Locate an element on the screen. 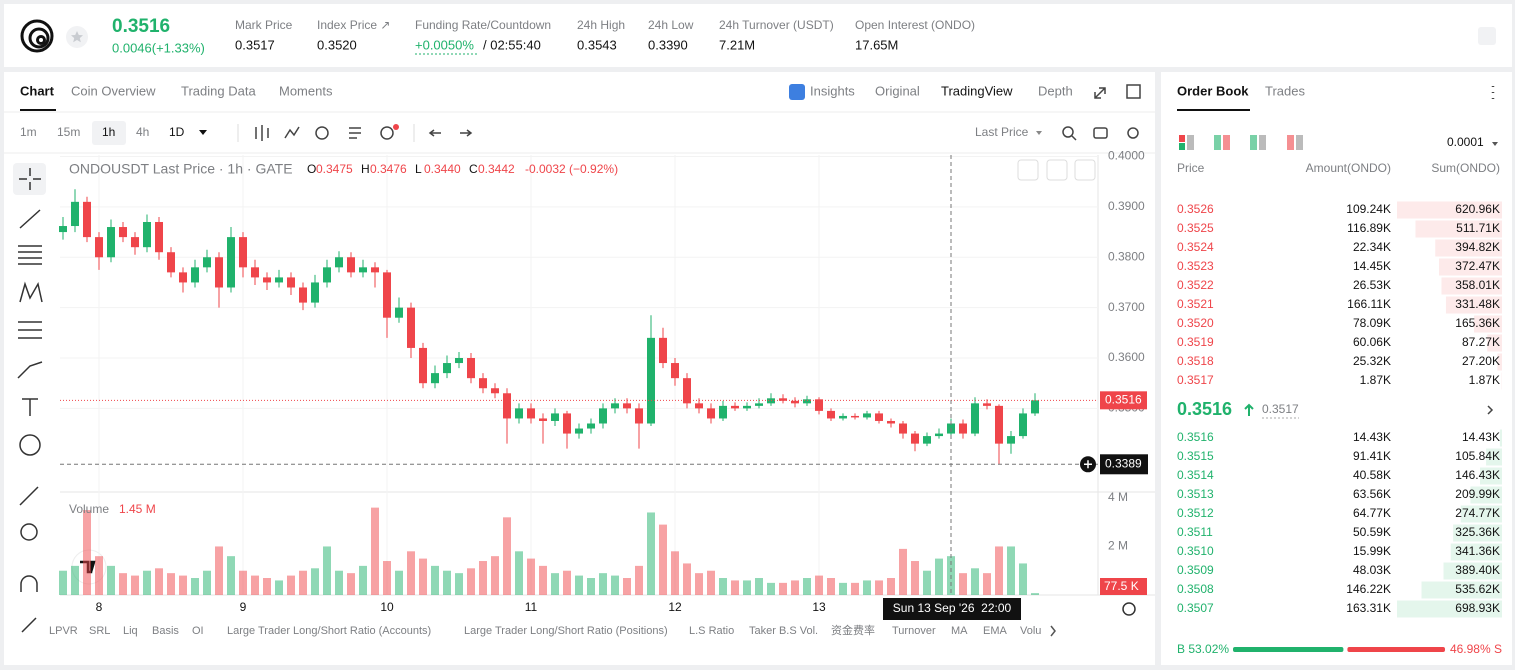 This screenshot has height=670, width=1515. indicator-tab: Liq is located at coordinates (130, 631).